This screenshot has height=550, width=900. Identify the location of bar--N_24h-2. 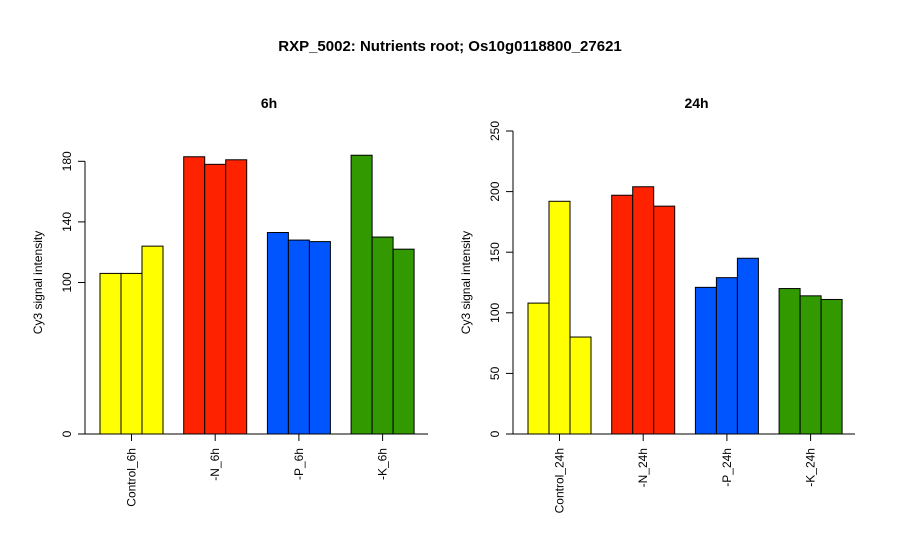
(643, 310).